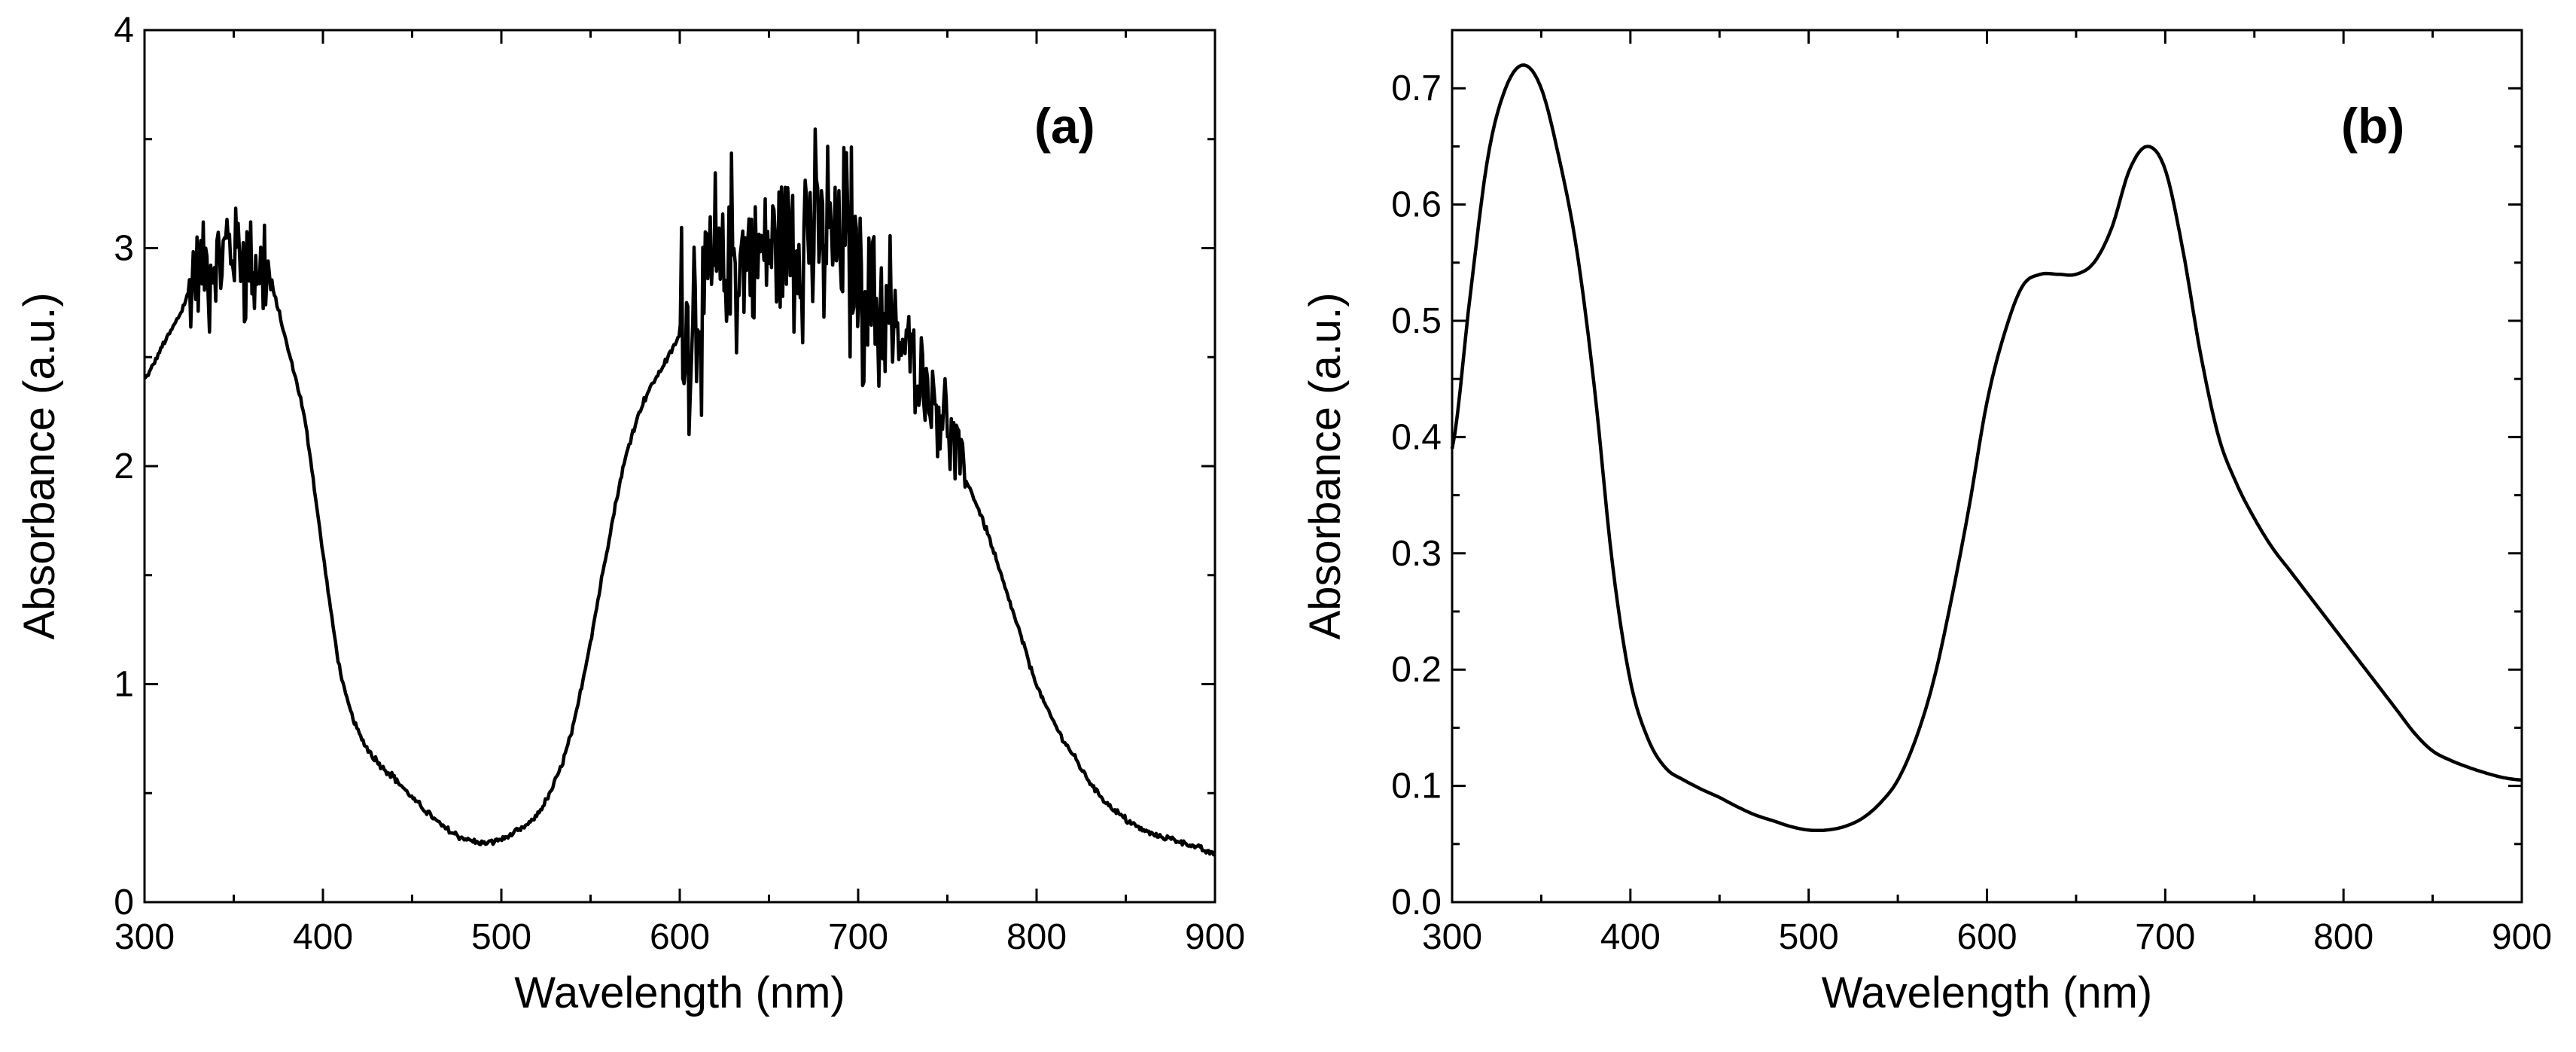 This screenshot has width=2576, height=1052. What do you see at coordinates (124, 31) in the screenshot?
I see `y-tick-label: 4` at bounding box center [124, 31].